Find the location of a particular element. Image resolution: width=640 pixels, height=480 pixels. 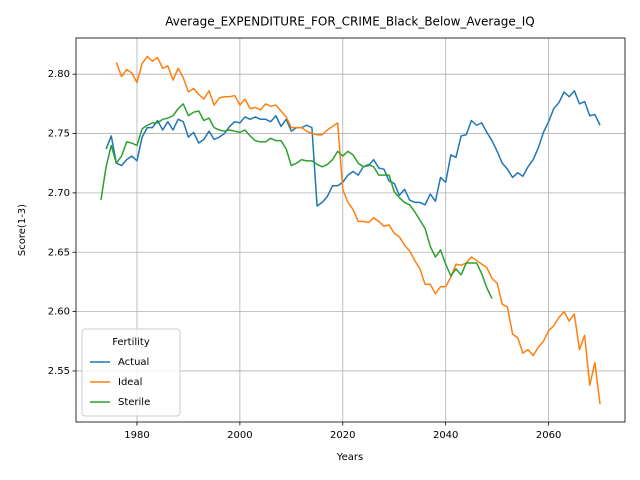

legend-title: Fertility is located at coordinates (131, 342).